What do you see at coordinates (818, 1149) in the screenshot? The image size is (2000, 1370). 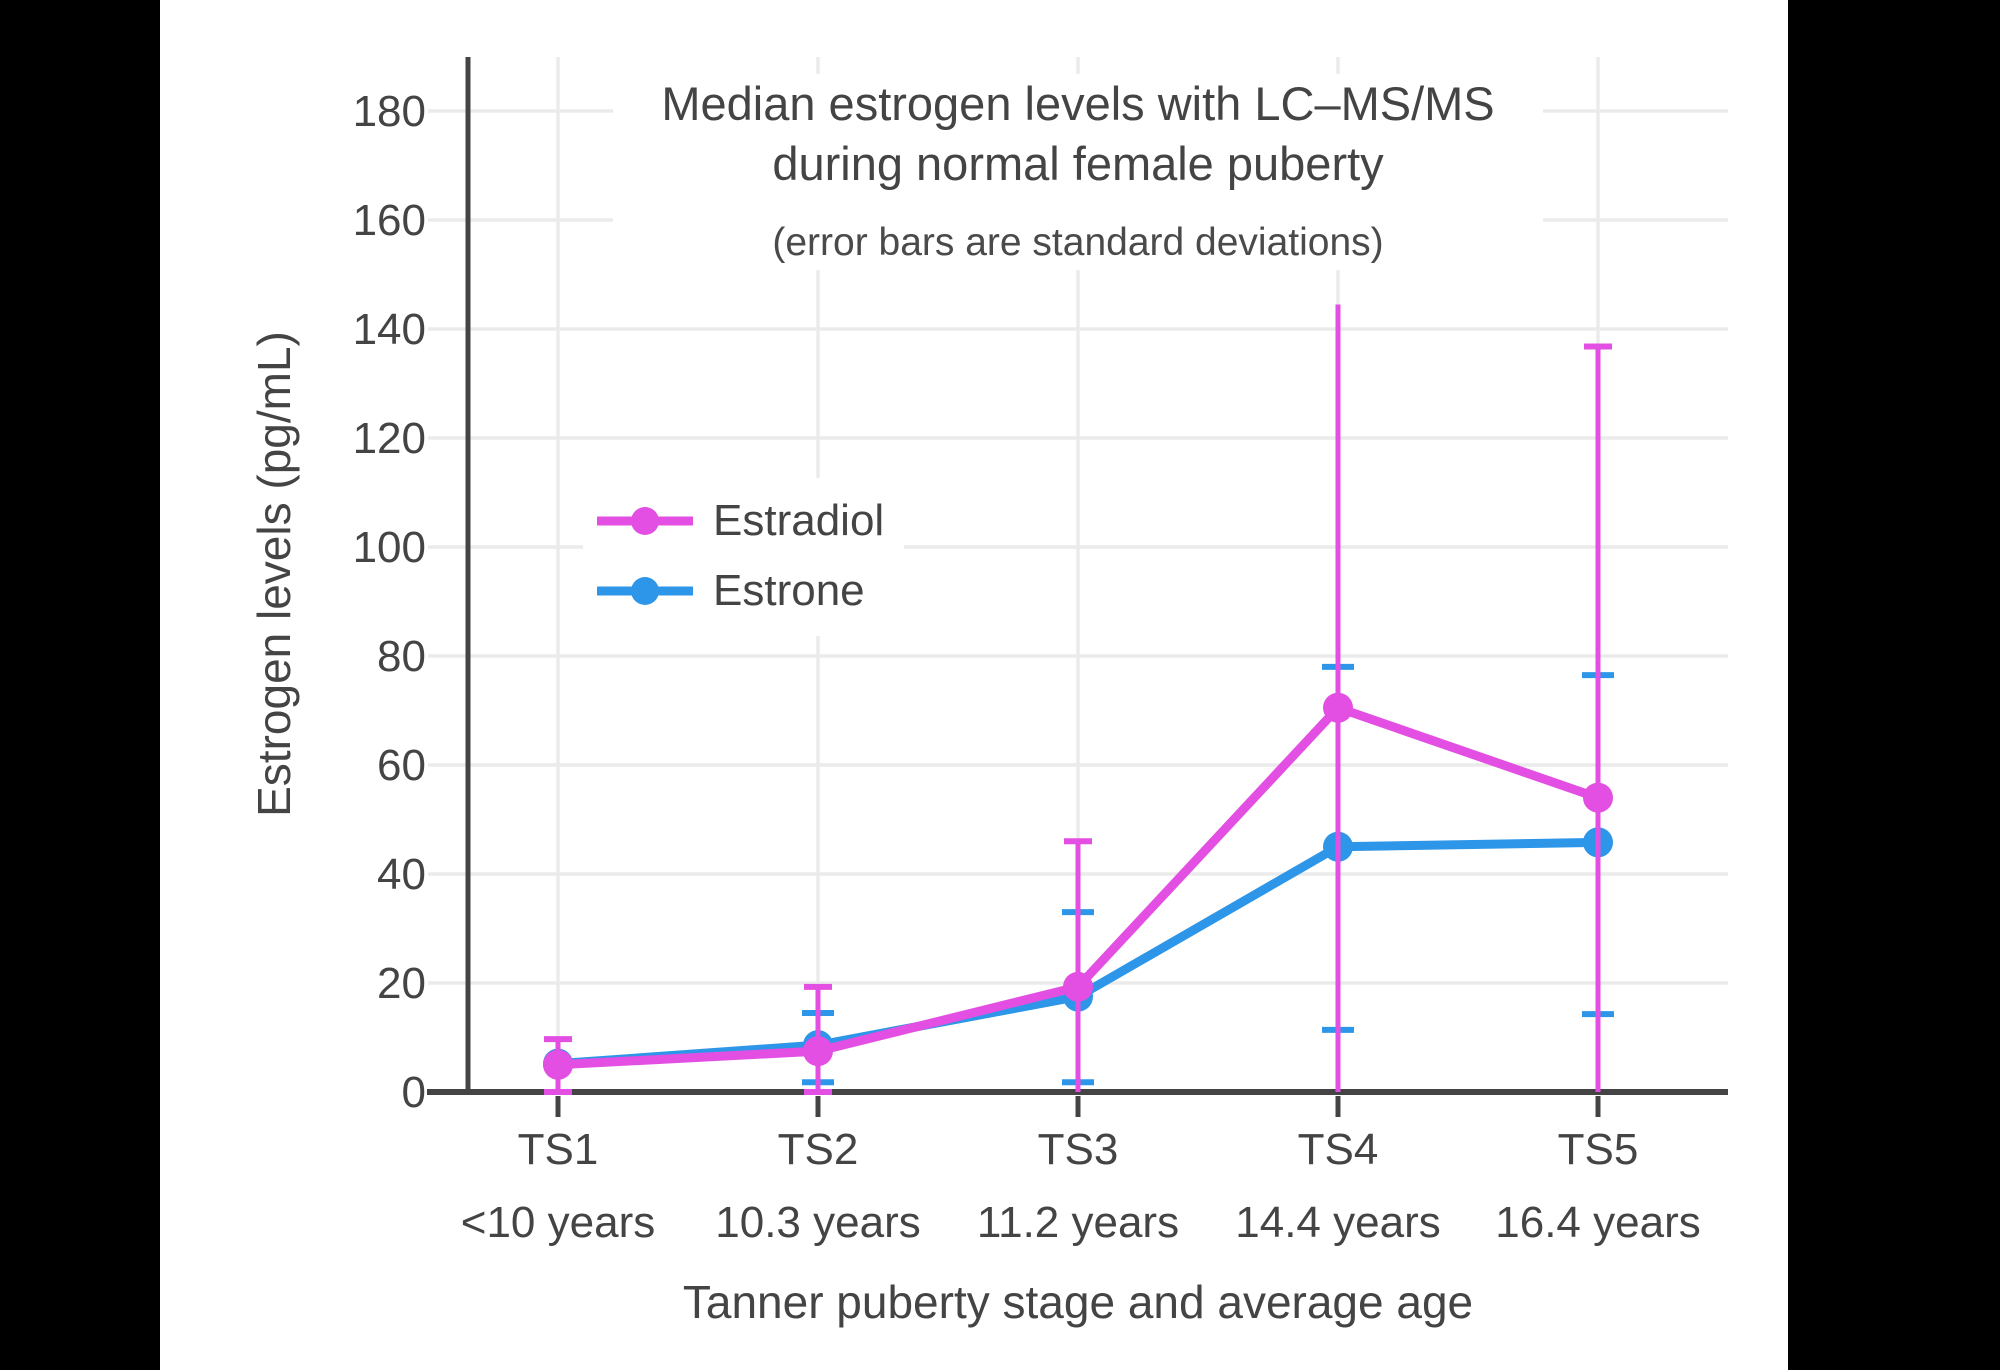 I see `x-category-stage-label: TS2` at bounding box center [818, 1149].